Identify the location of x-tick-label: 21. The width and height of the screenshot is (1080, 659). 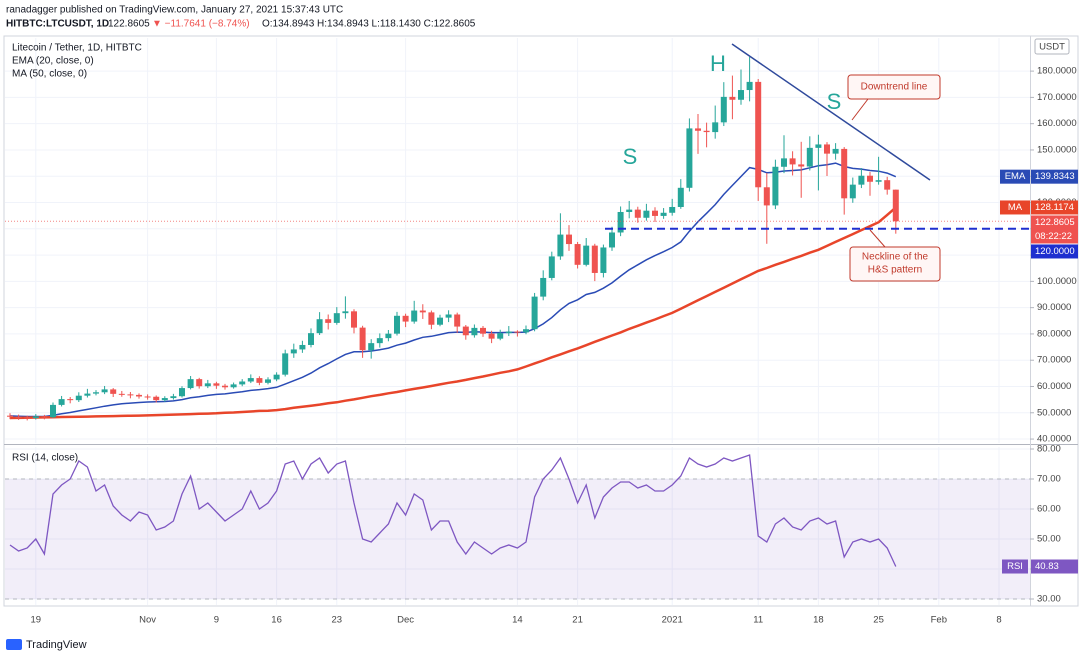
(577, 620).